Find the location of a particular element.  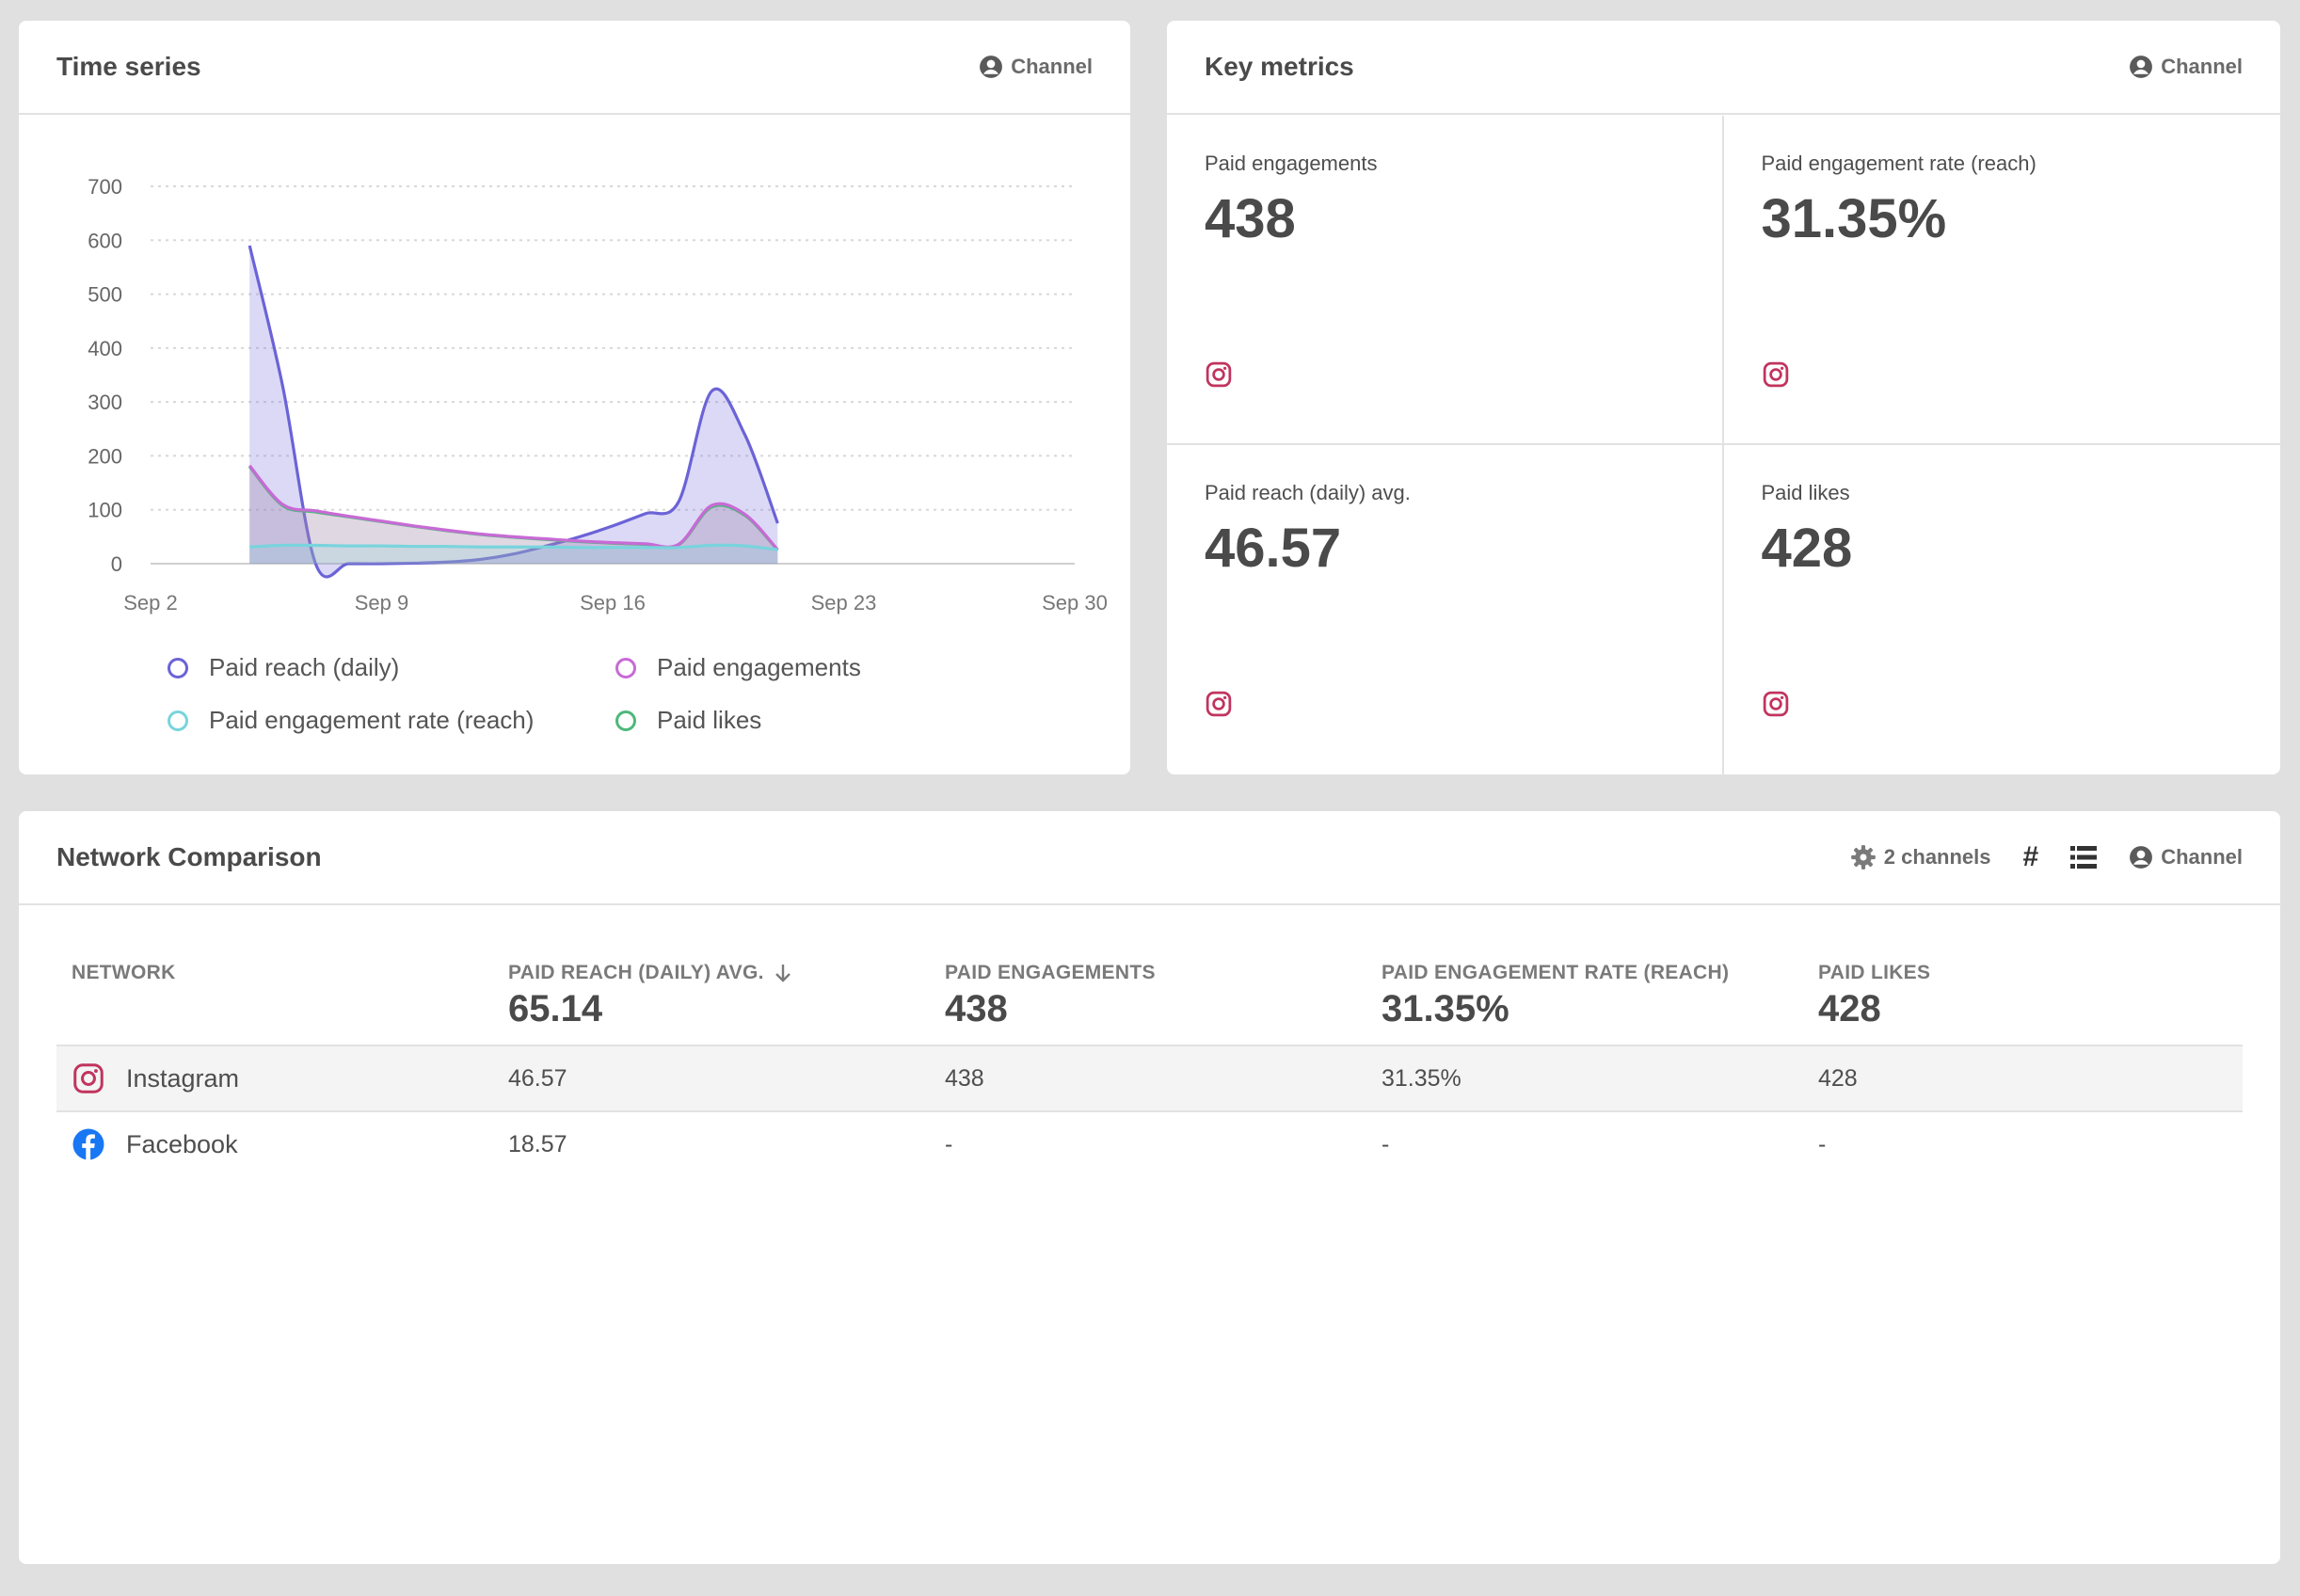

y-tick-label: 700 is located at coordinates (105, 187).